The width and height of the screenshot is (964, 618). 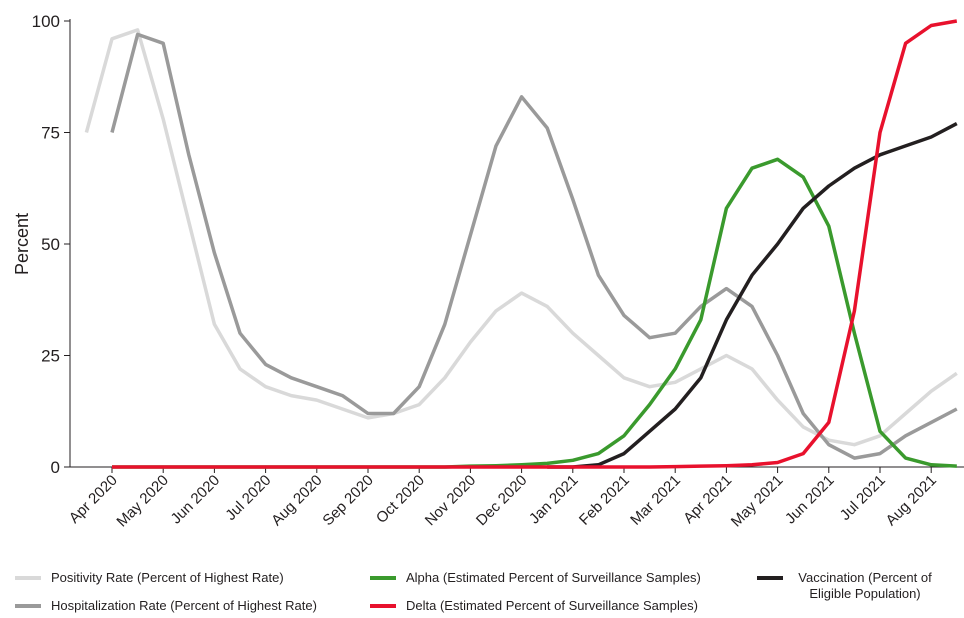 I want to click on x-tick-label: Aug 2020, so click(x=296, y=500).